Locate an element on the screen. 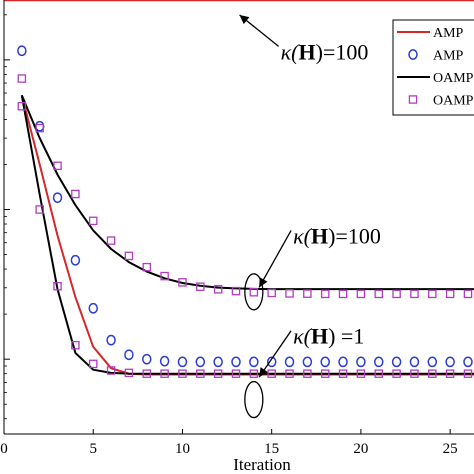 The image size is (474, 474). annotation-label: κ(H) =1 is located at coordinates (328, 336).